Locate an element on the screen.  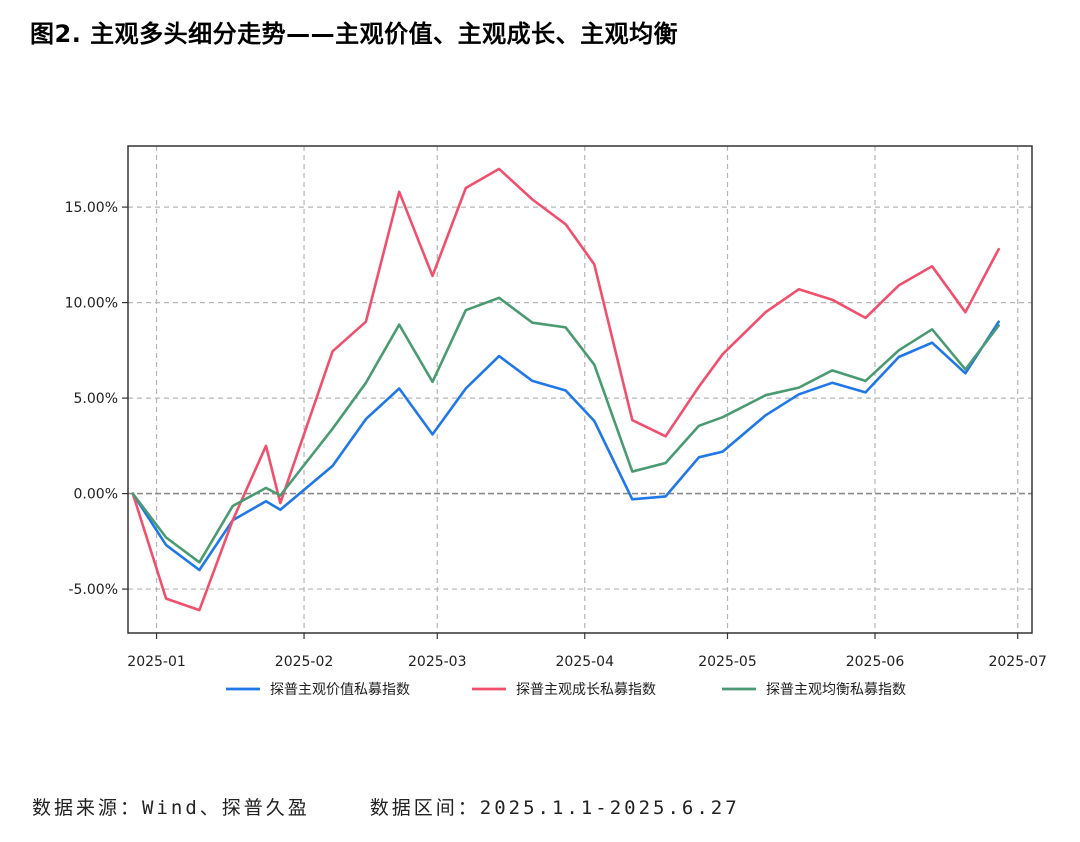
y-tick-label: 5.00% is located at coordinates (96, 399).